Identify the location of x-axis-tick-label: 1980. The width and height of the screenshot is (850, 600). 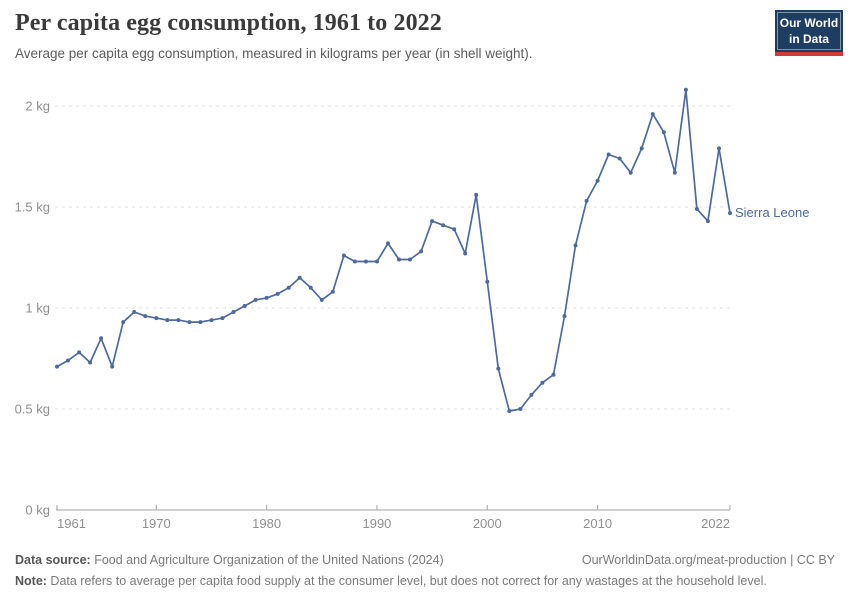
(266, 523).